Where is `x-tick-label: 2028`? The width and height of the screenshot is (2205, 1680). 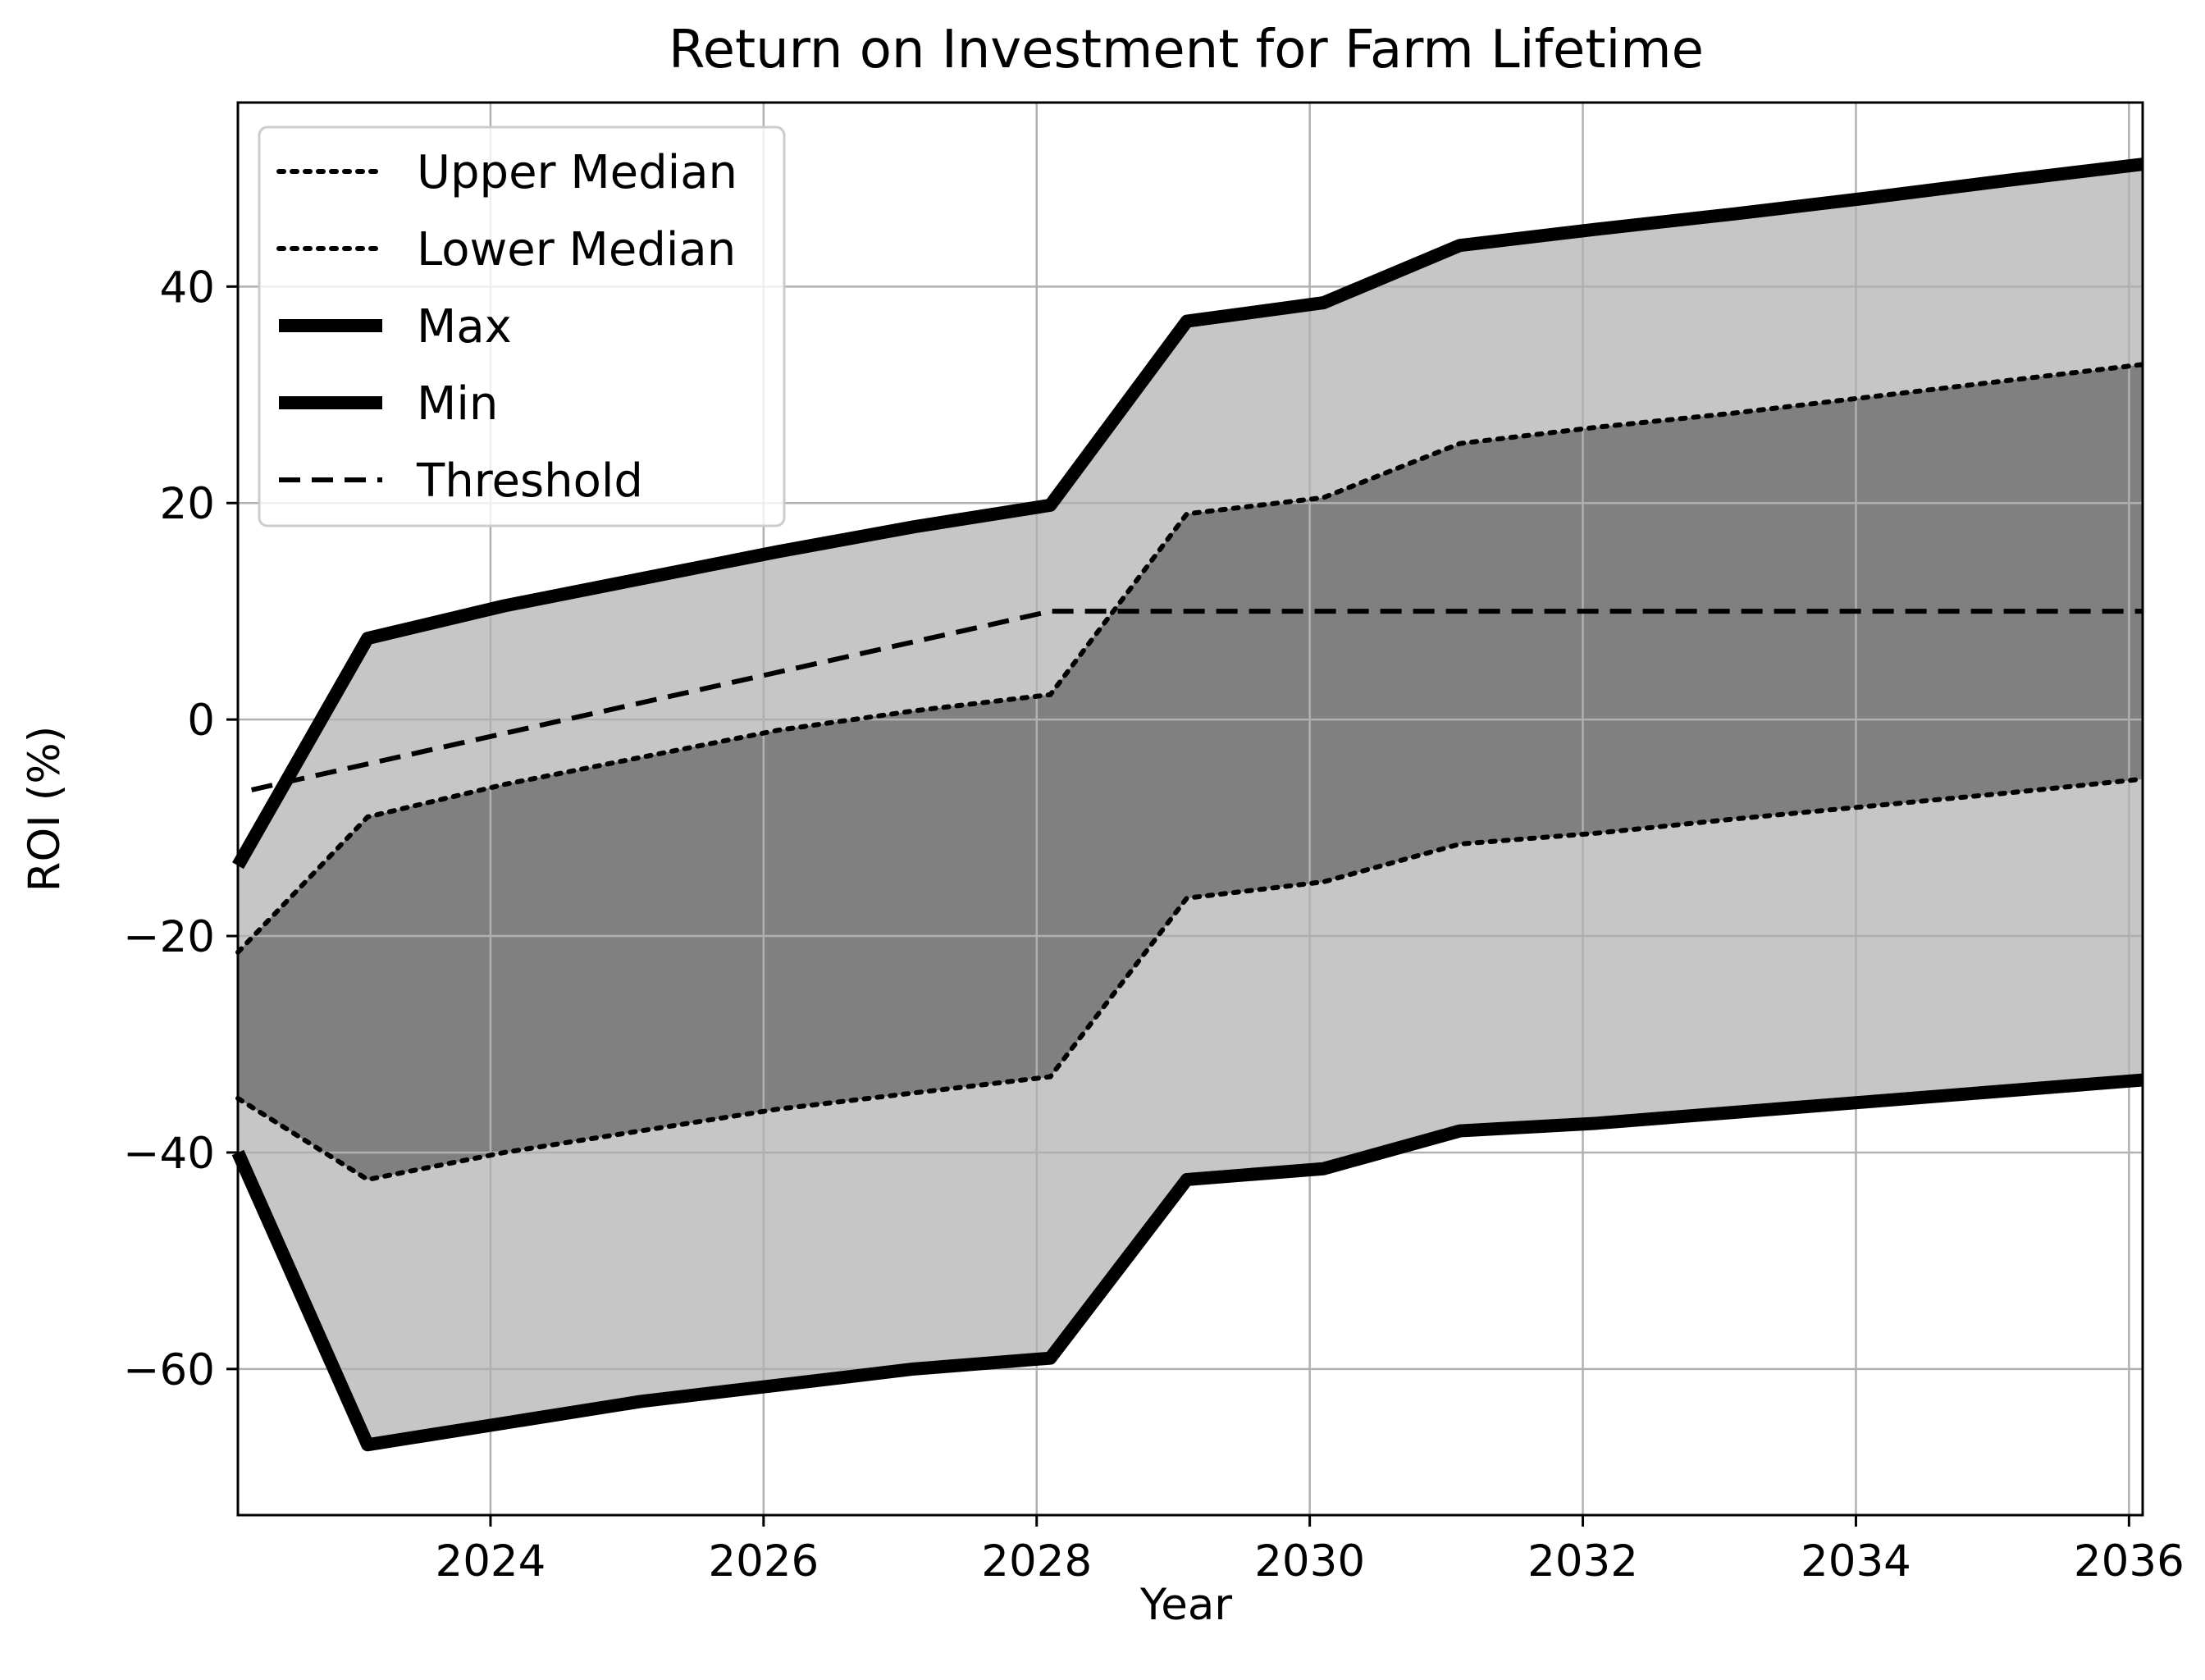
x-tick-label: 2028 is located at coordinates (1036, 1561).